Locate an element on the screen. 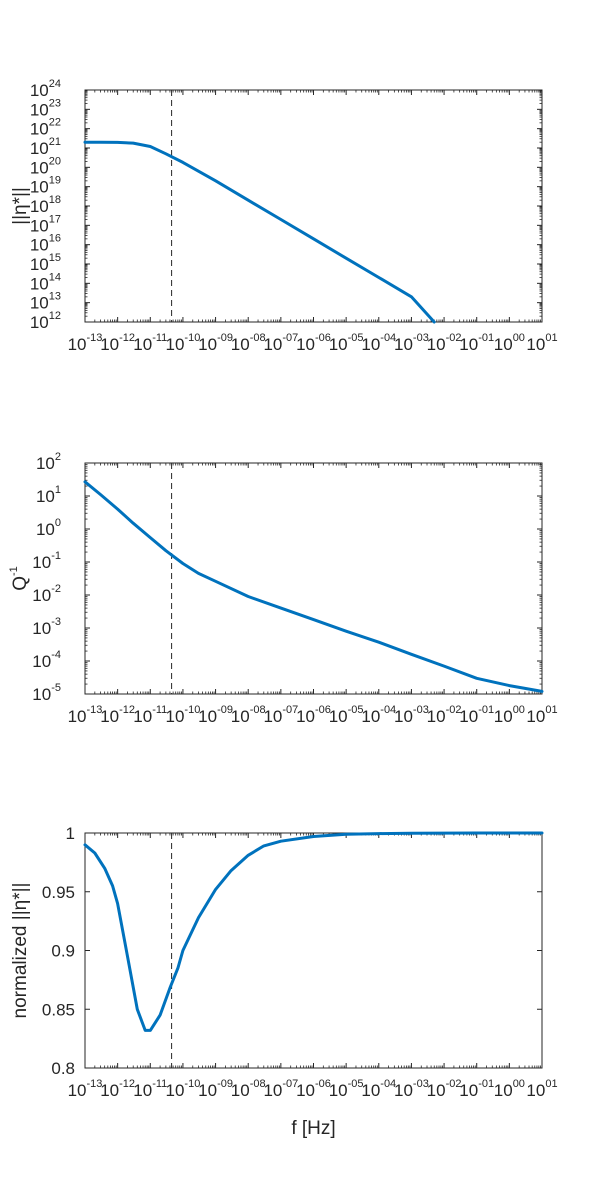  y-tick-label: 10¹³ is located at coordinates (45, 302).